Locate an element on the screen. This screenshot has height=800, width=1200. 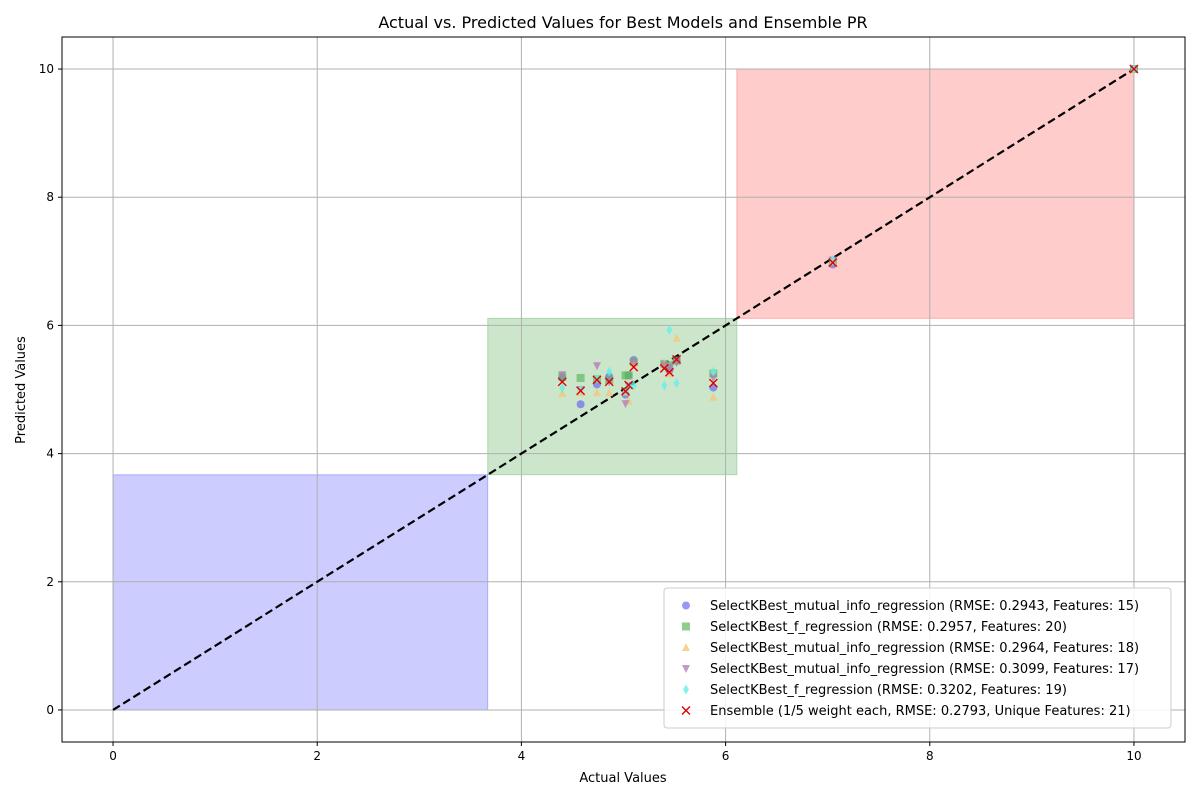
y-tick-label: 2 is located at coordinates (50, 582).